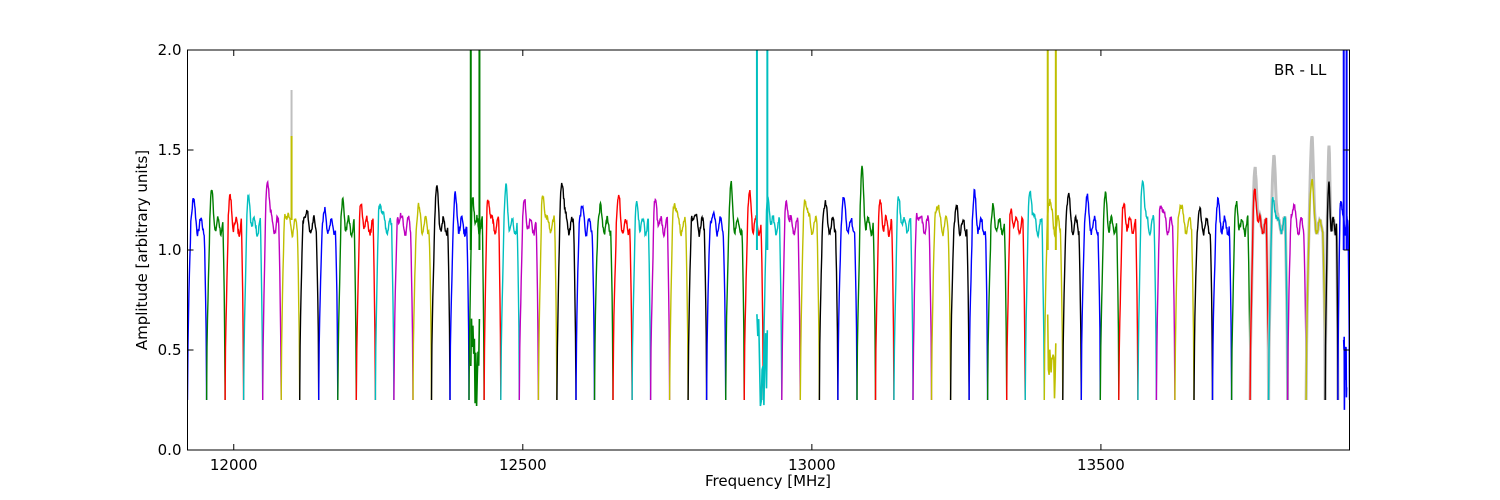 The width and height of the screenshot is (1500, 500). What do you see at coordinates (142, 250) in the screenshot?
I see `y-axis-label: Amplitude [arbitrary units]` at bounding box center [142, 250].